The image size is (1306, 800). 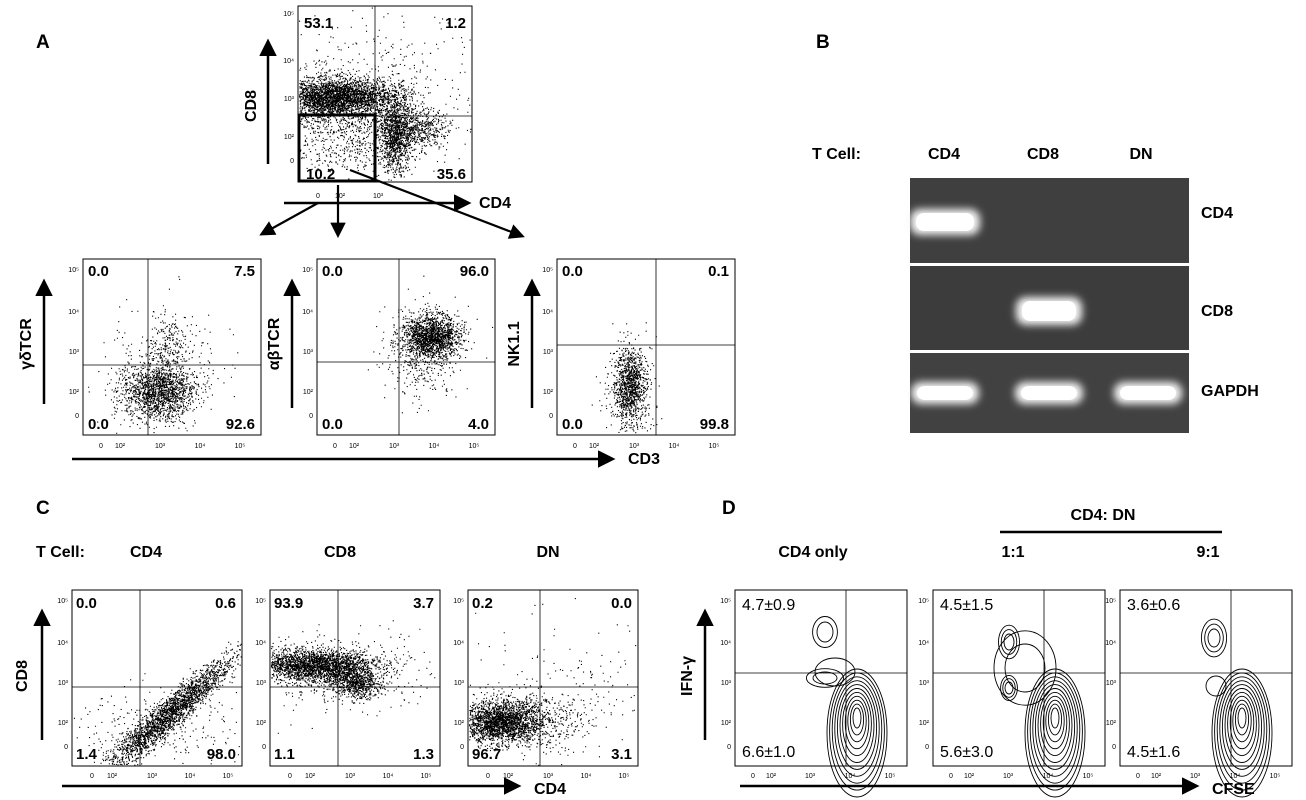 What do you see at coordinates (478, 424) in the screenshot?
I see `quadrant-value-lr: 4.0` at bounding box center [478, 424].